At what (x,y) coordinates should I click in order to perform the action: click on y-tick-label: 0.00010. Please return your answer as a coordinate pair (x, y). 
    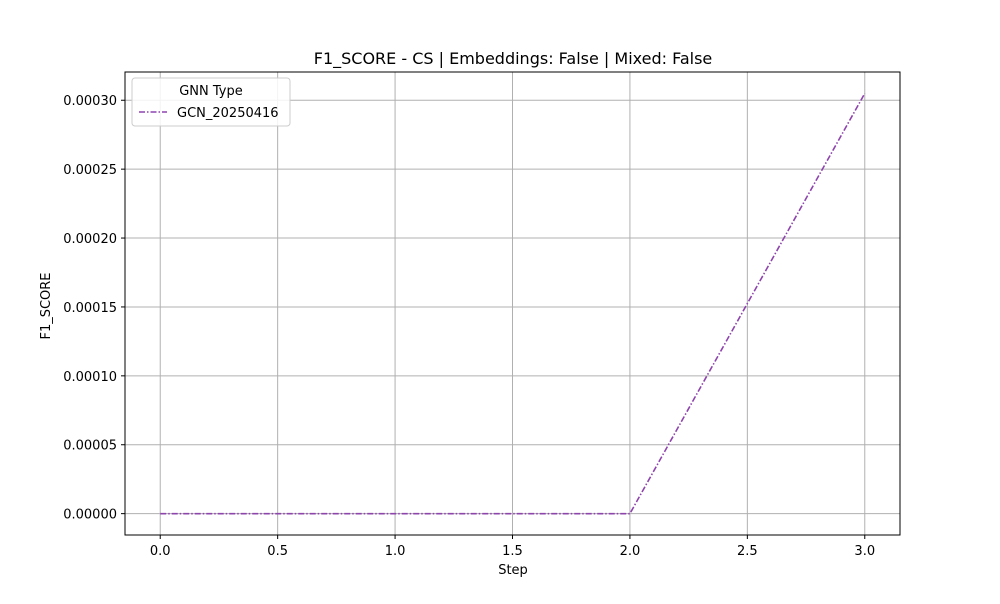
    Looking at the image, I should click on (90, 377).